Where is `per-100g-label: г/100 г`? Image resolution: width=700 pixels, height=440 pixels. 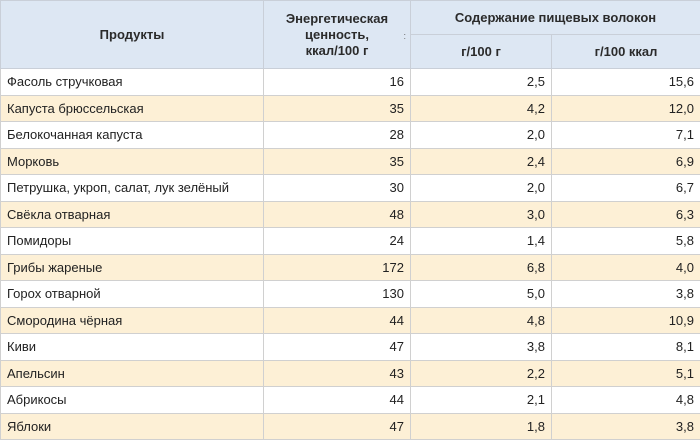 per-100g-label: г/100 г is located at coordinates (481, 51).